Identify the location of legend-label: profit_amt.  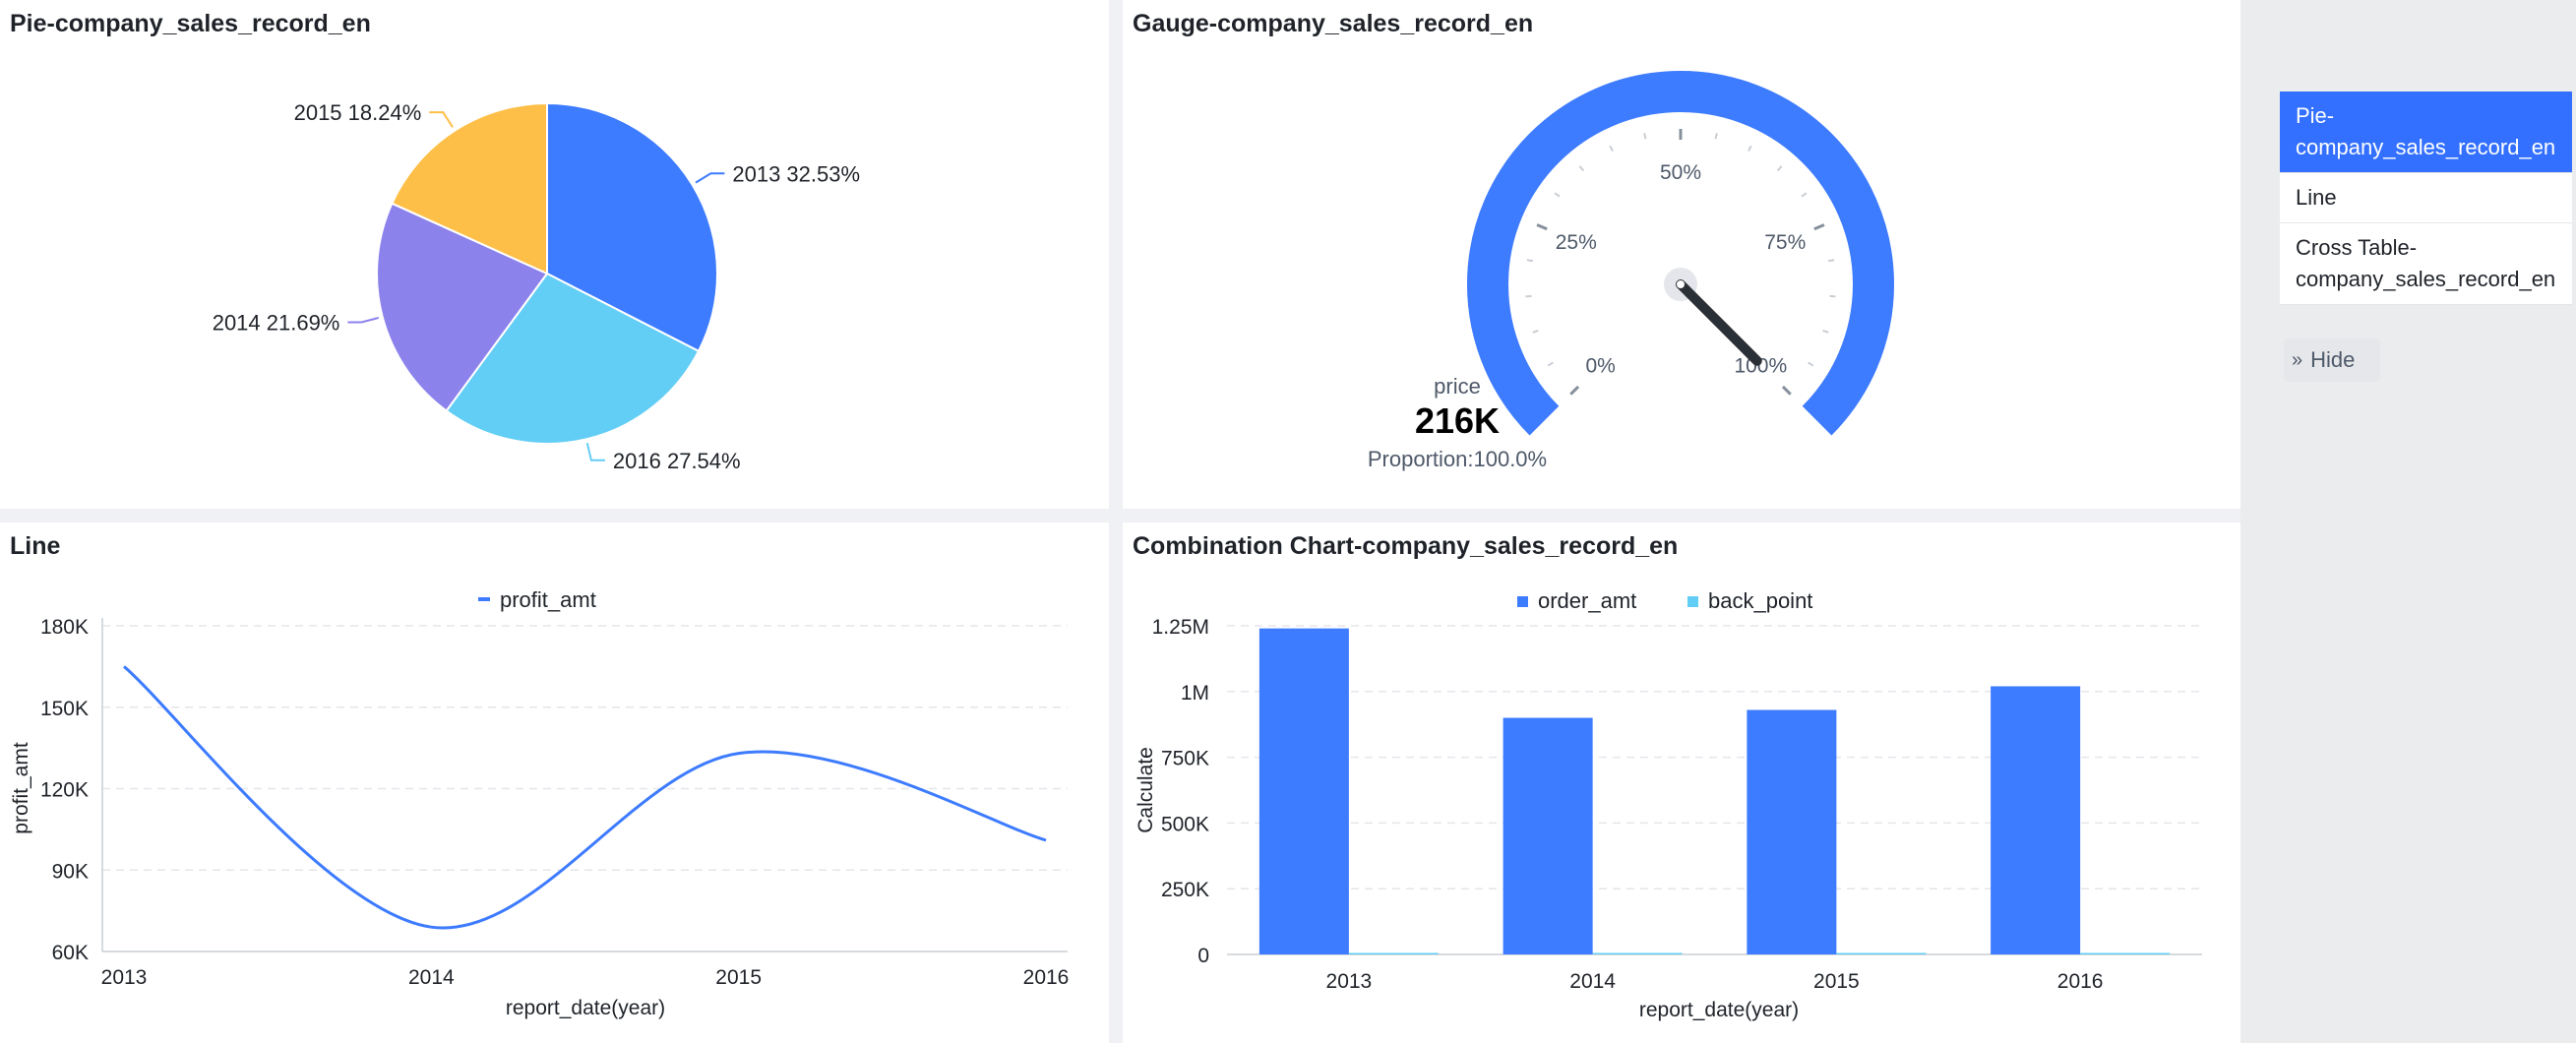
(548, 599).